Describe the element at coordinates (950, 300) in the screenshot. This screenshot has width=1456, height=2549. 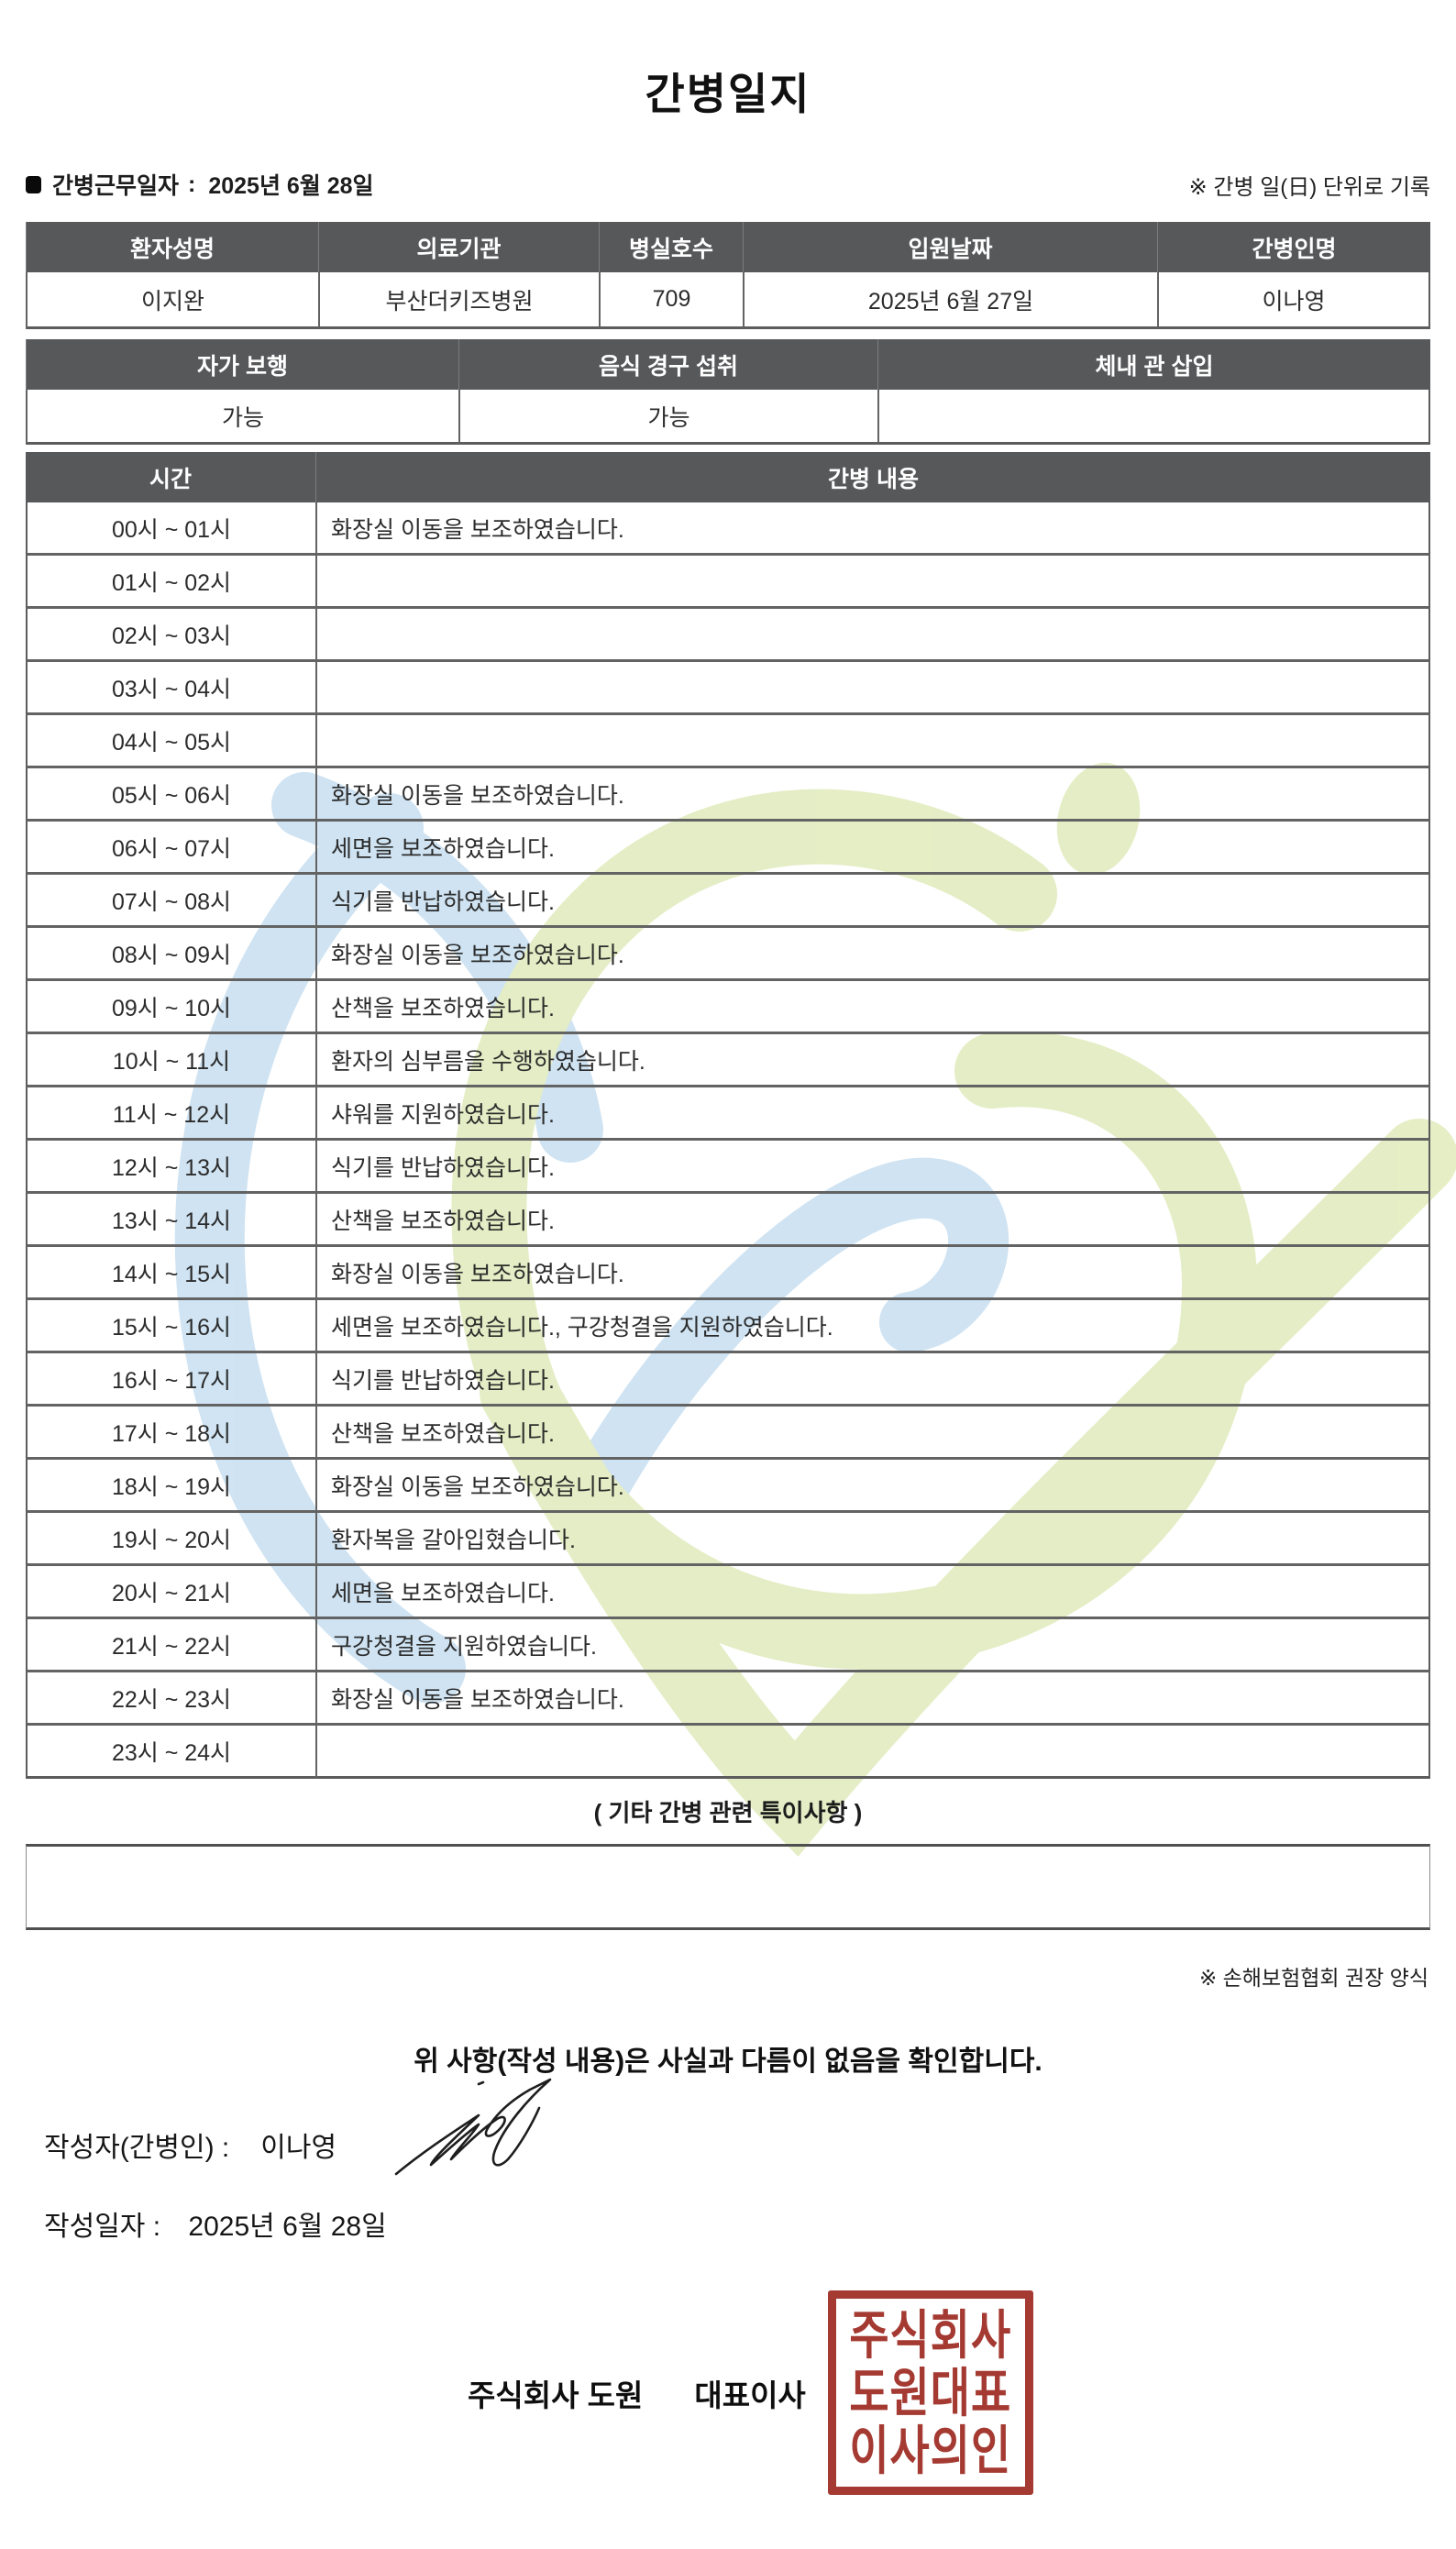
I see `patient-info-cell: 2025년 6월 27일` at that location.